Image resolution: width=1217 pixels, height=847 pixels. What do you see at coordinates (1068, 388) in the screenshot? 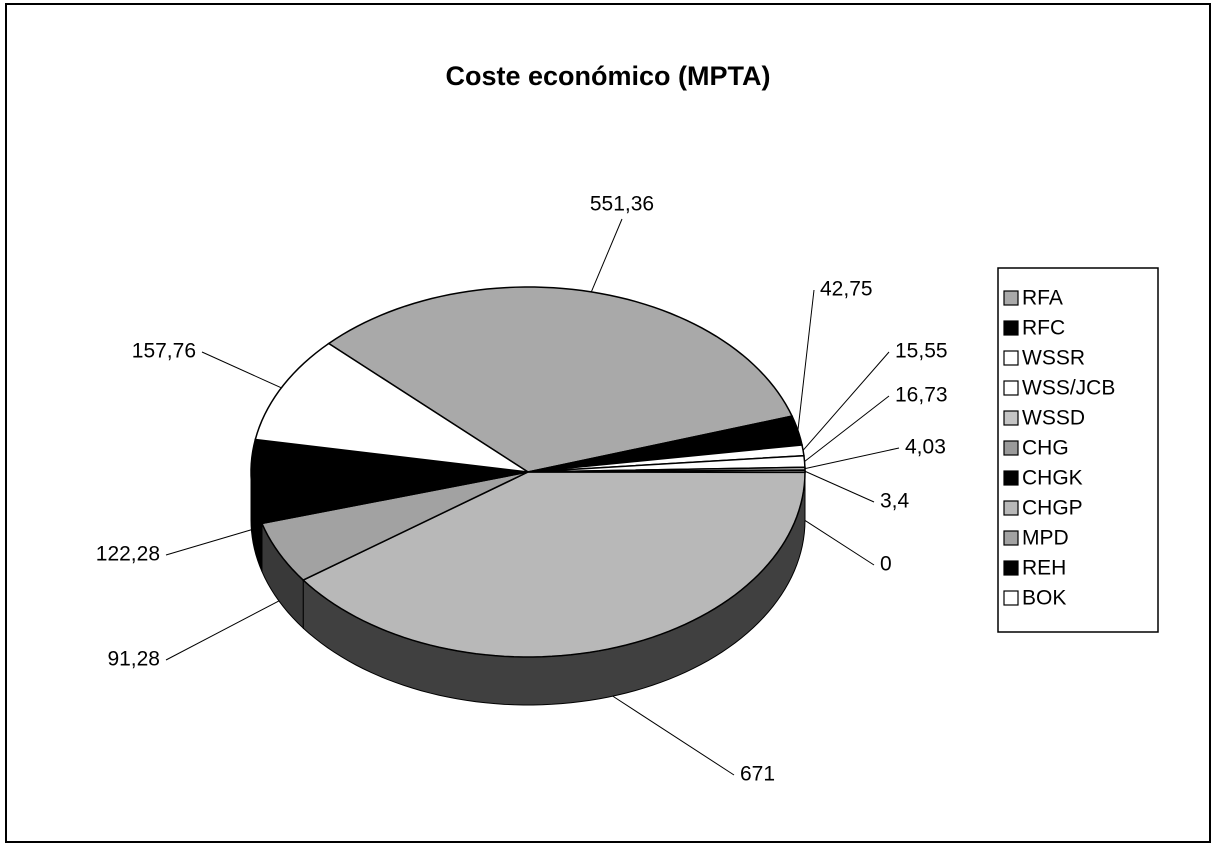
I see `legend-label: WSS/JCB` at bounding box center [1068, 388].